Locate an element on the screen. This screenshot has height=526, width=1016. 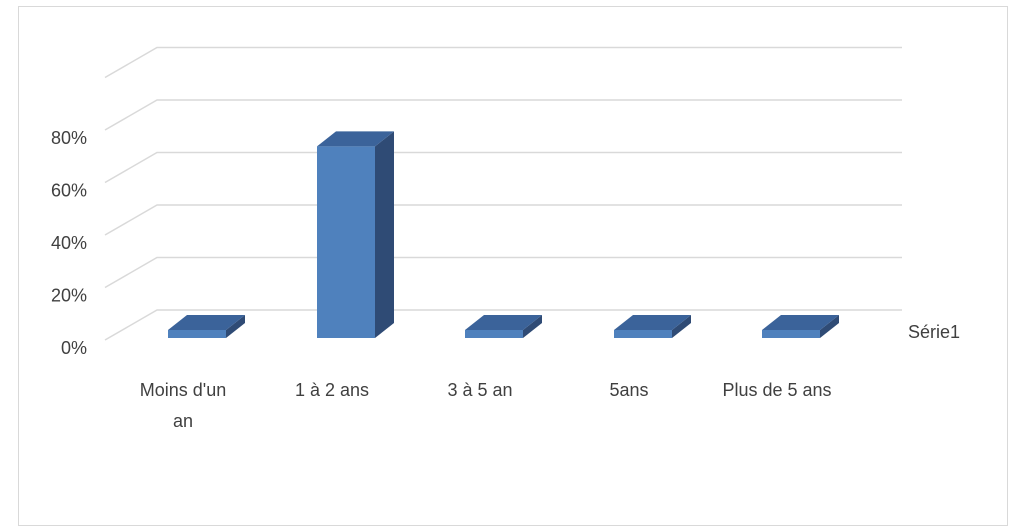
legend: Série1 is located at coordinates (934, 332).